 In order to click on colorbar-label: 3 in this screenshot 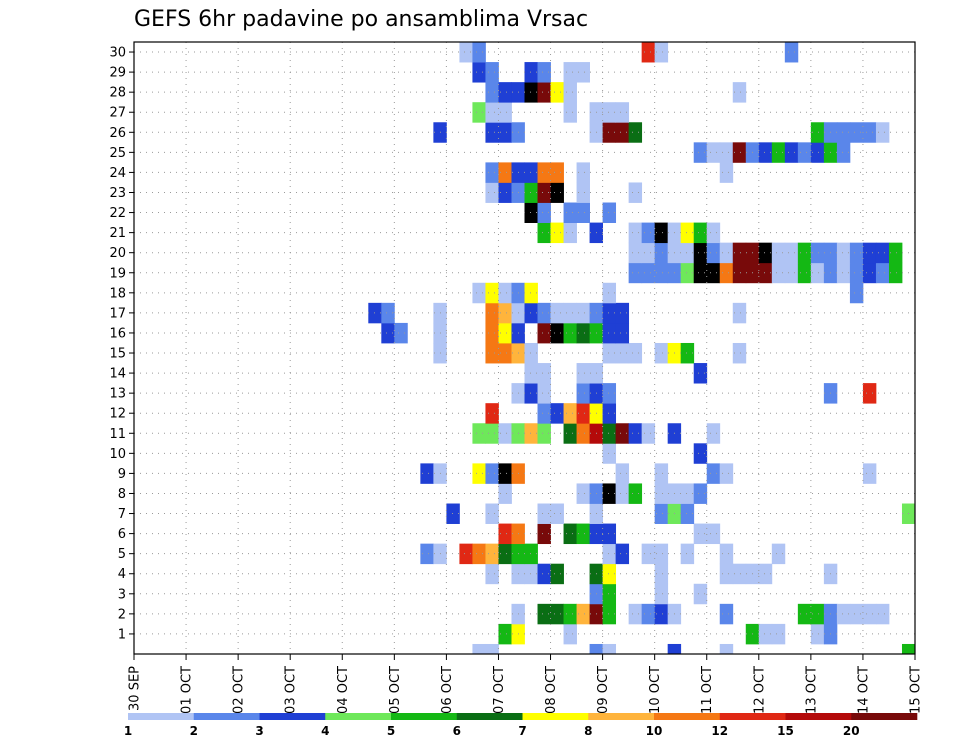, I will do `click(259, 731)`.